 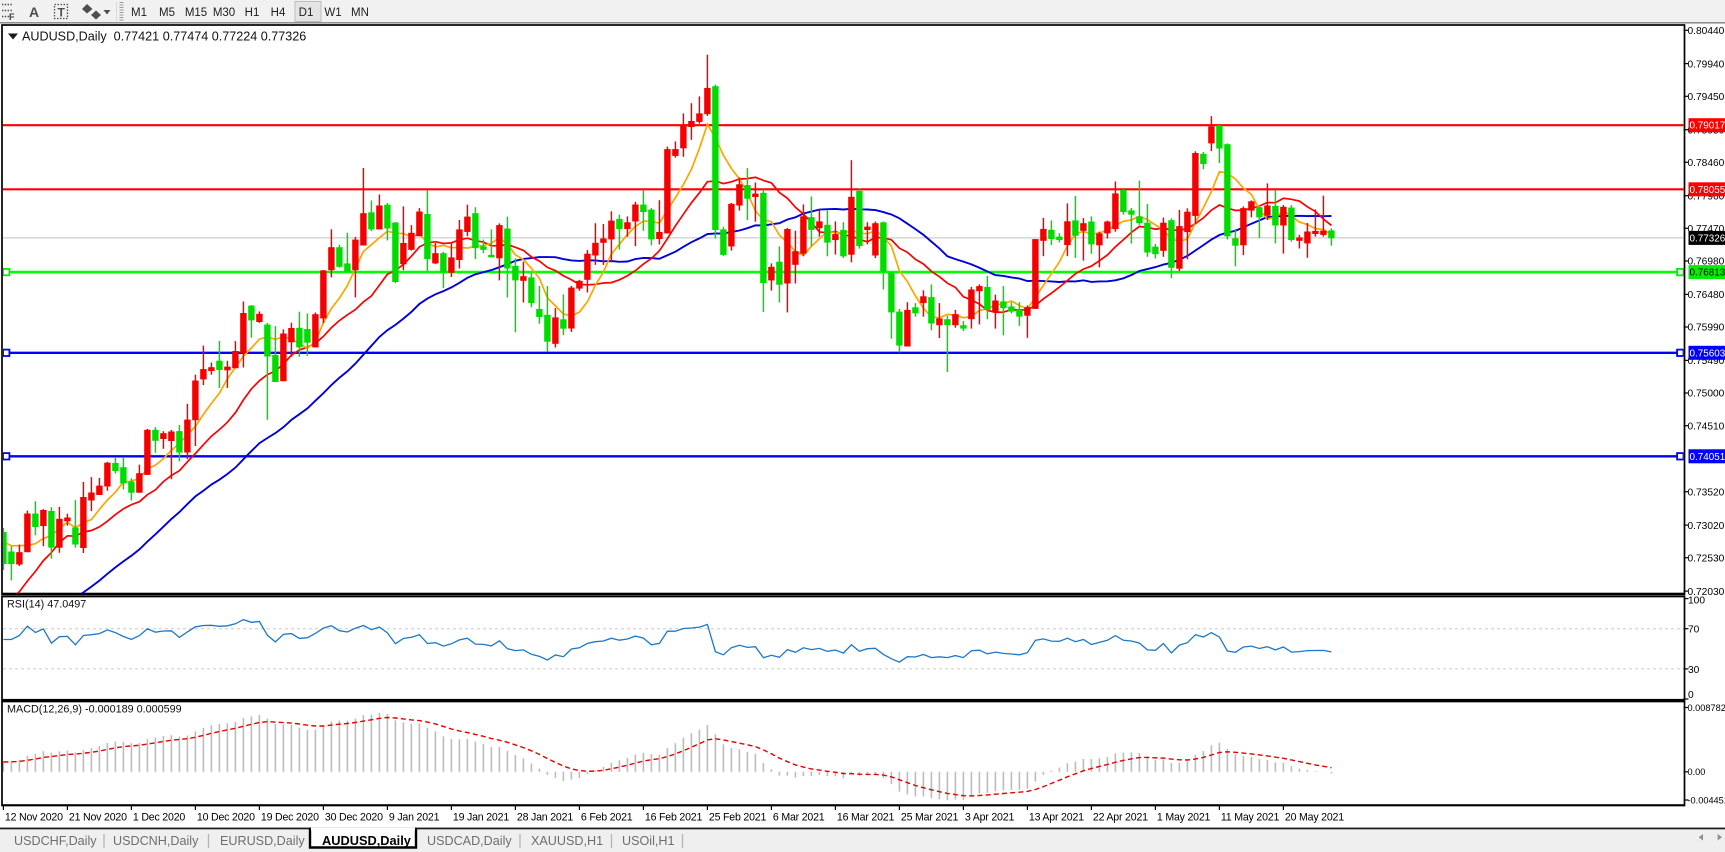 I want to click on svg-text: 0.77470, so click(x=1706, y=229).